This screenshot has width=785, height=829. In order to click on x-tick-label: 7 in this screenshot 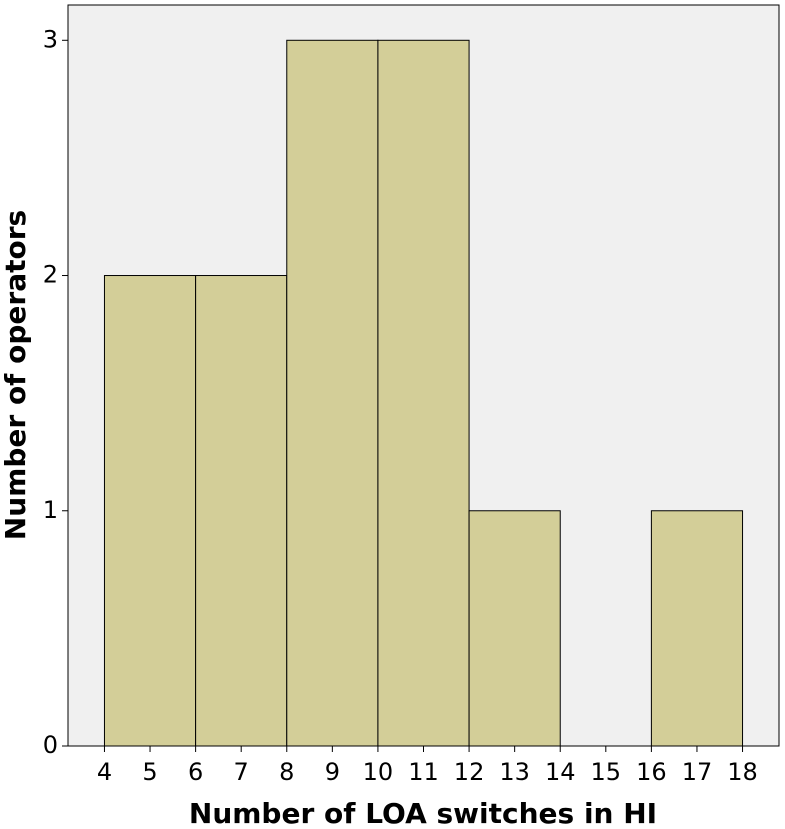, I will do `click(241, 772)`.